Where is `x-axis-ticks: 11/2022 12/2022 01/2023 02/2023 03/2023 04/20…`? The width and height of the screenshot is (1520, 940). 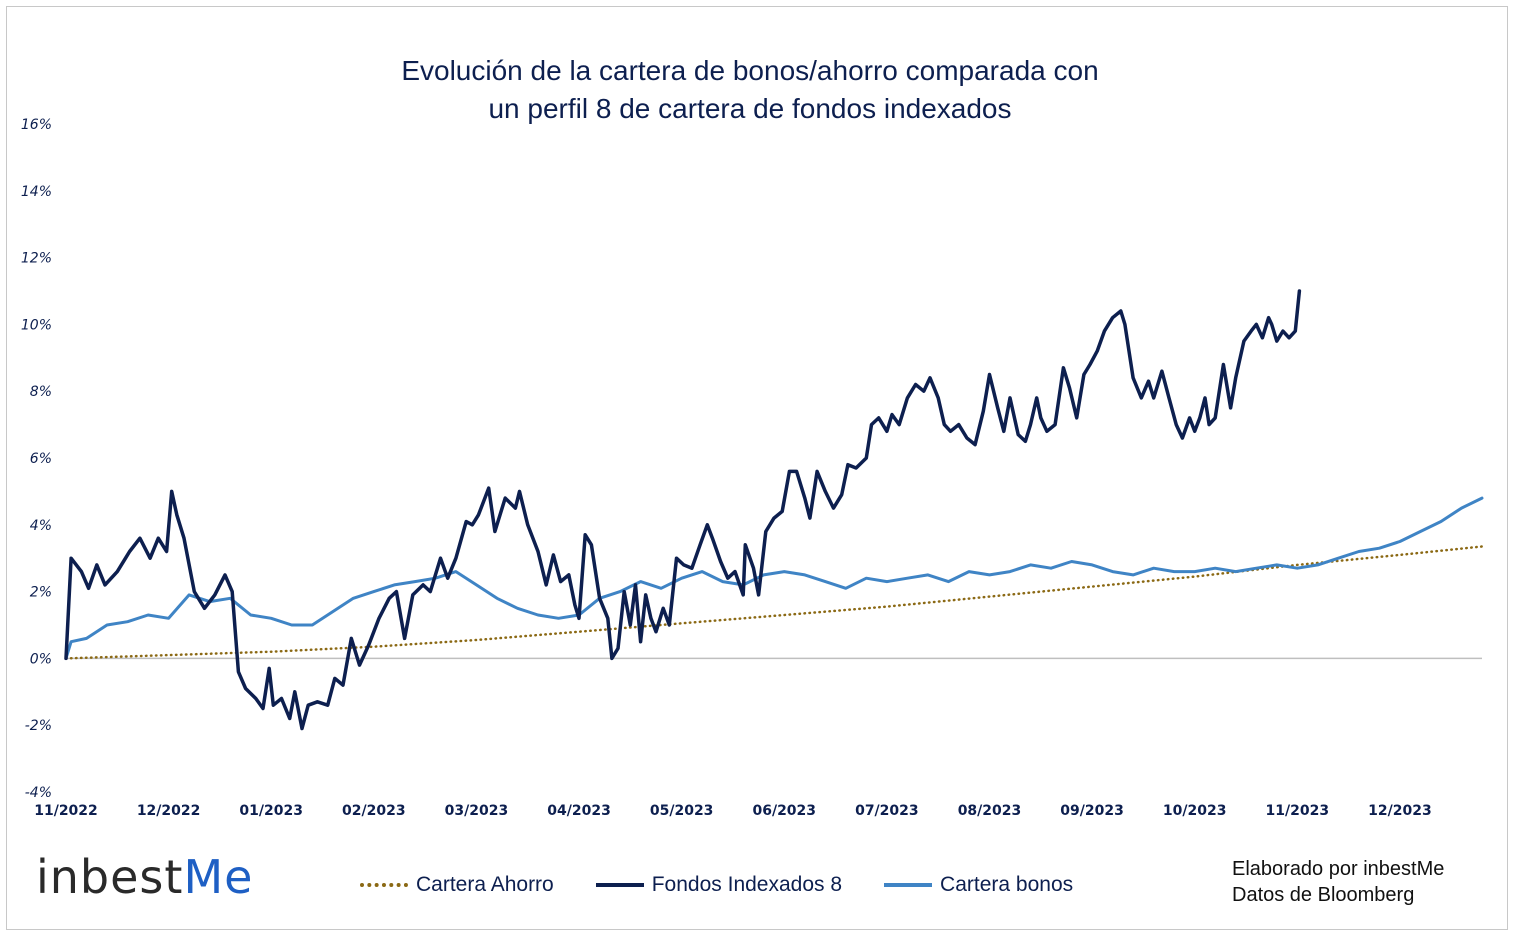 x-axis-ticks: 11/2022 12/2022 01/2023 02/2023 03/2023 04/20… is located at coordinates (732, 811).